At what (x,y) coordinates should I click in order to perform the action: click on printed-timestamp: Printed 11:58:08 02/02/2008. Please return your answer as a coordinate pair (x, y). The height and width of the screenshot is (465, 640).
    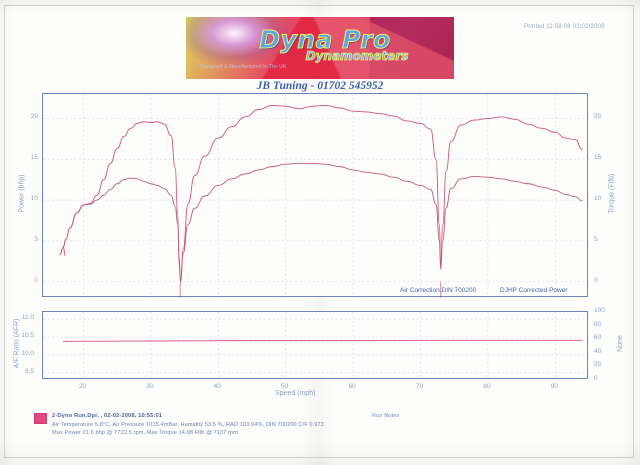
    Looking at the image, I should click on (564, 27).